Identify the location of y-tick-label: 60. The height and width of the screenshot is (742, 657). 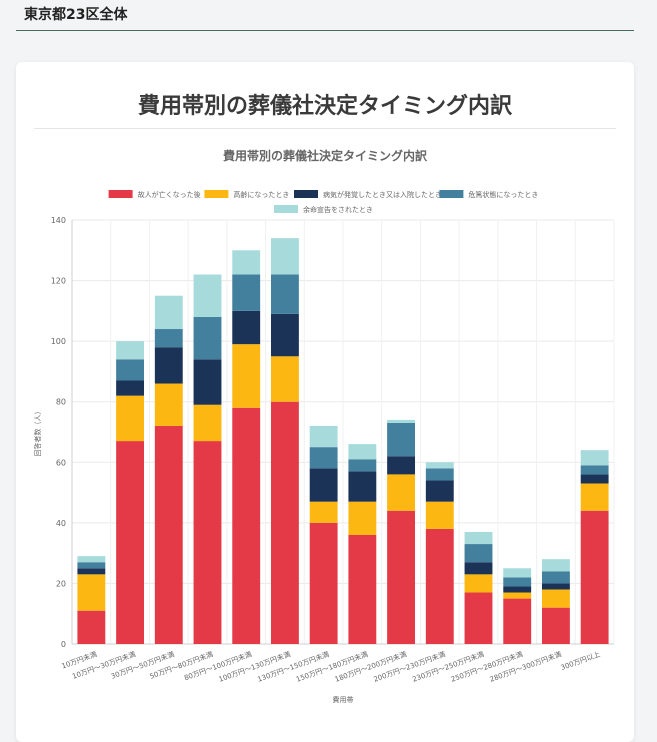
(61, 462).